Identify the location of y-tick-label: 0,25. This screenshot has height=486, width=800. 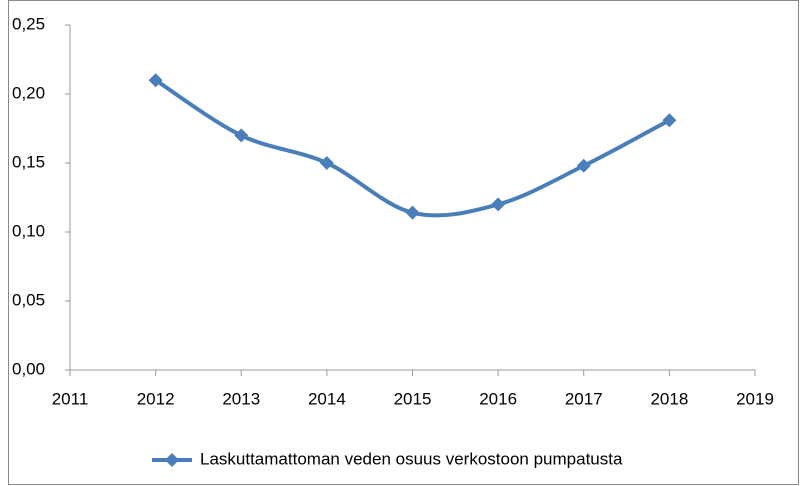
(28, 23).